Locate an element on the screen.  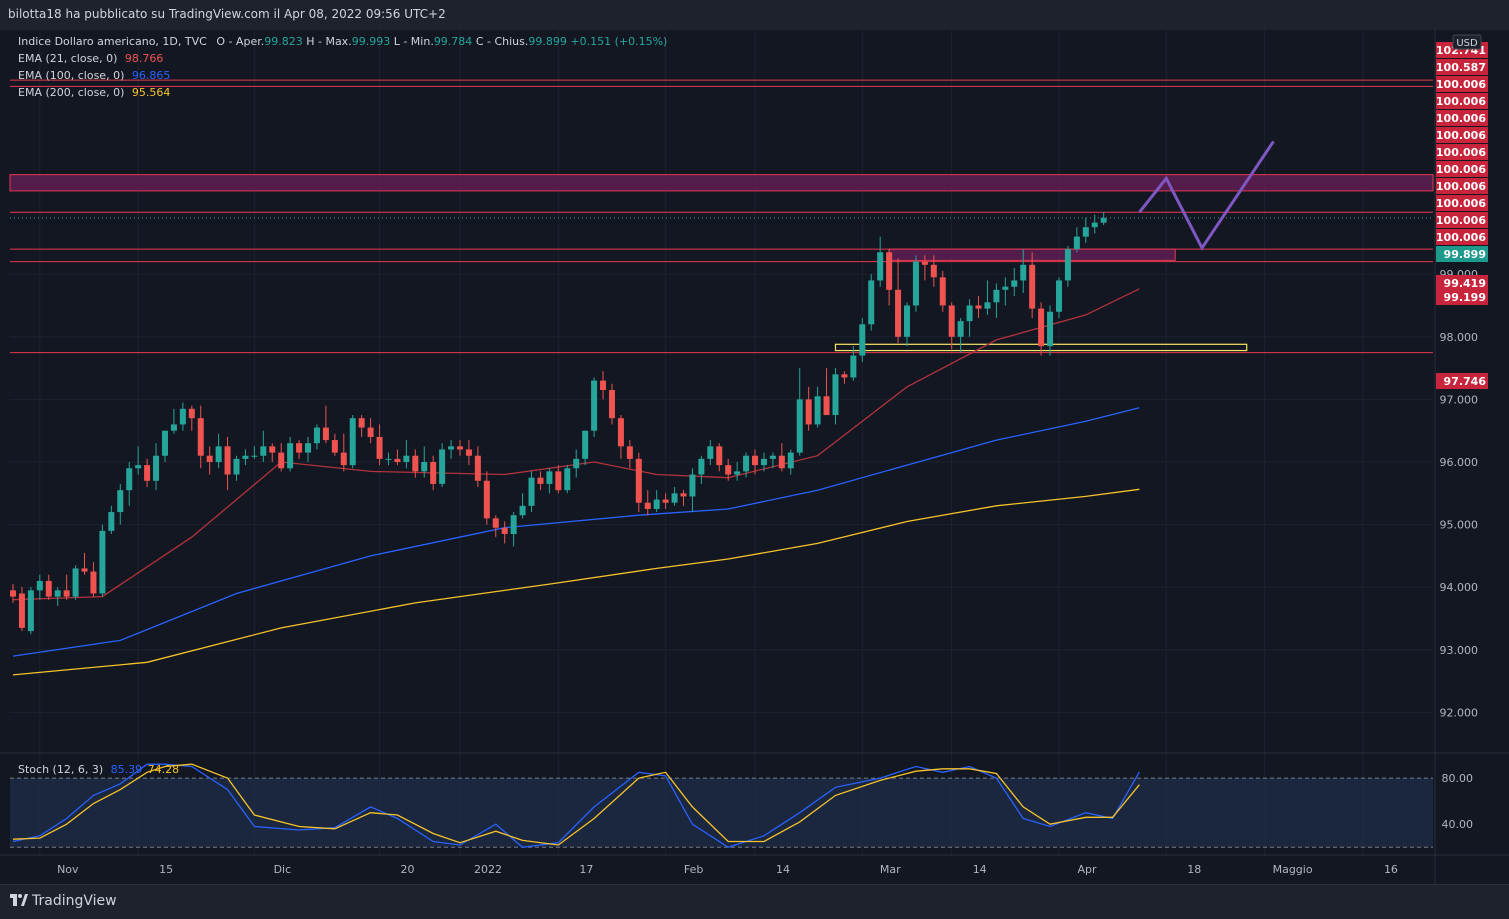
currency-label: USD is located at coordinates (1467, 43).